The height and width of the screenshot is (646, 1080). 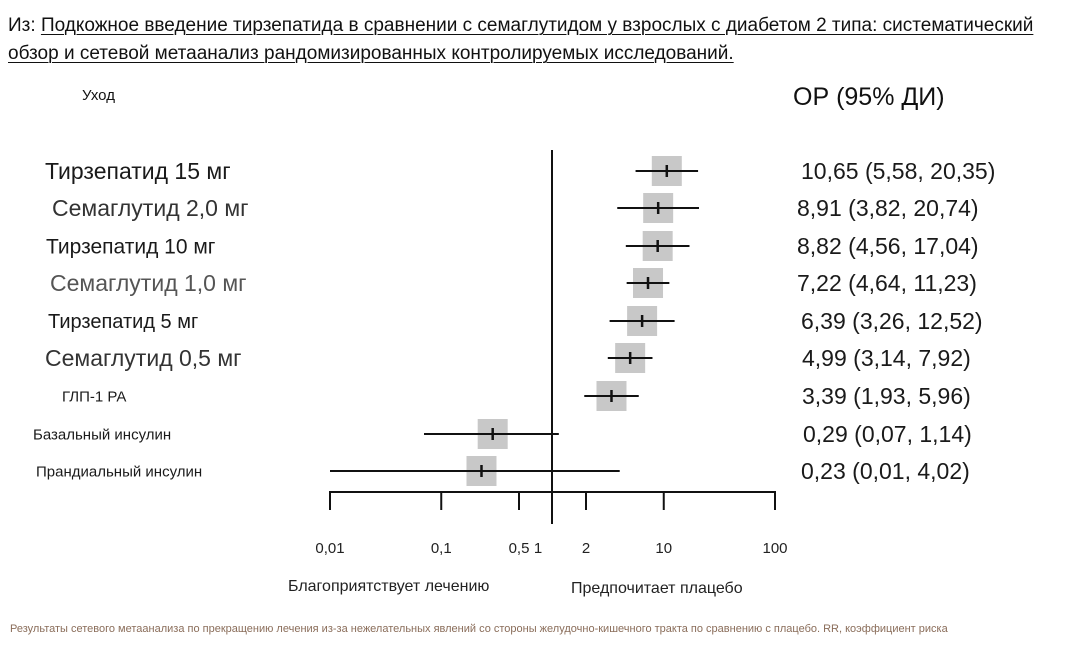 I want to click on rr-value-label: 8,91 (3,82, 20,74), so click(x=888, y=208).